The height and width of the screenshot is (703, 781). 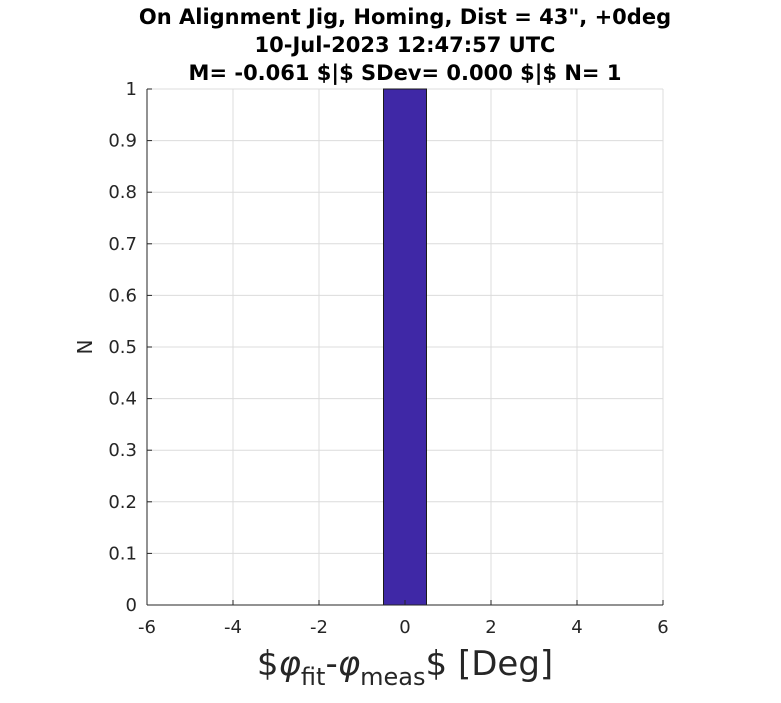 What do you see at coordinates (85, 347) in the screenshot?
I see `y-axis-label: N` at bounding box center [85, 347].